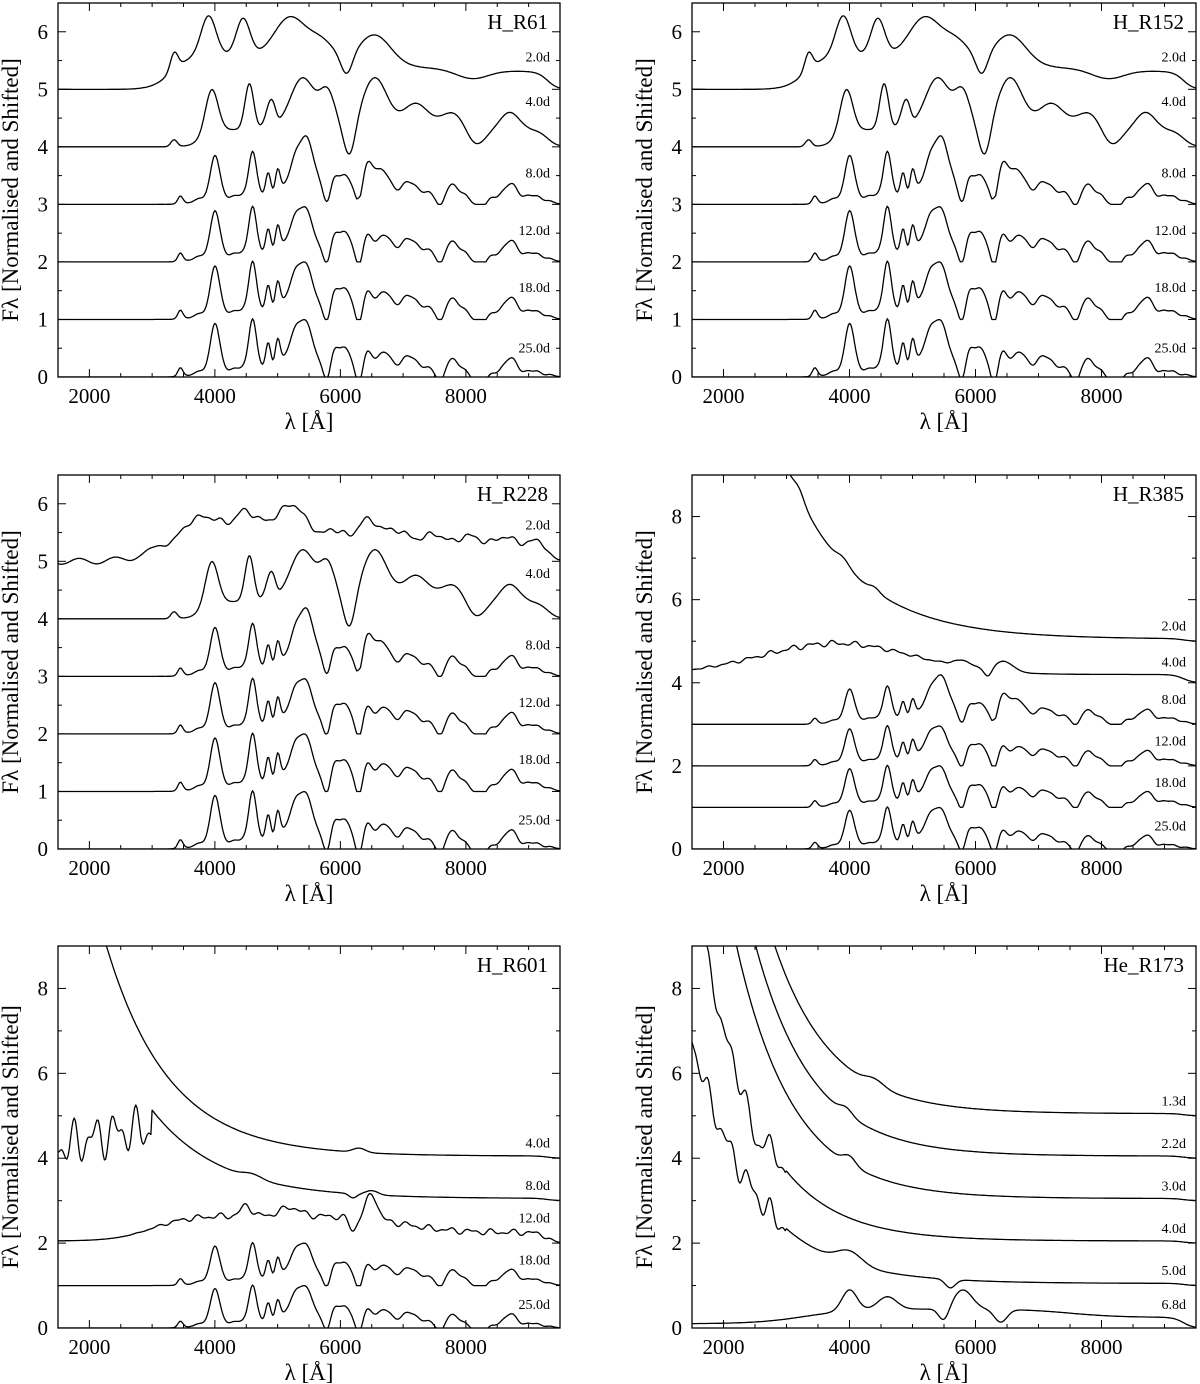 This screenshot has width=1200, height=1384. What do you see at coordinates (43, 561) in the screenshot?
I see `y-tick-label: 5` at bounding box center [43, 561].